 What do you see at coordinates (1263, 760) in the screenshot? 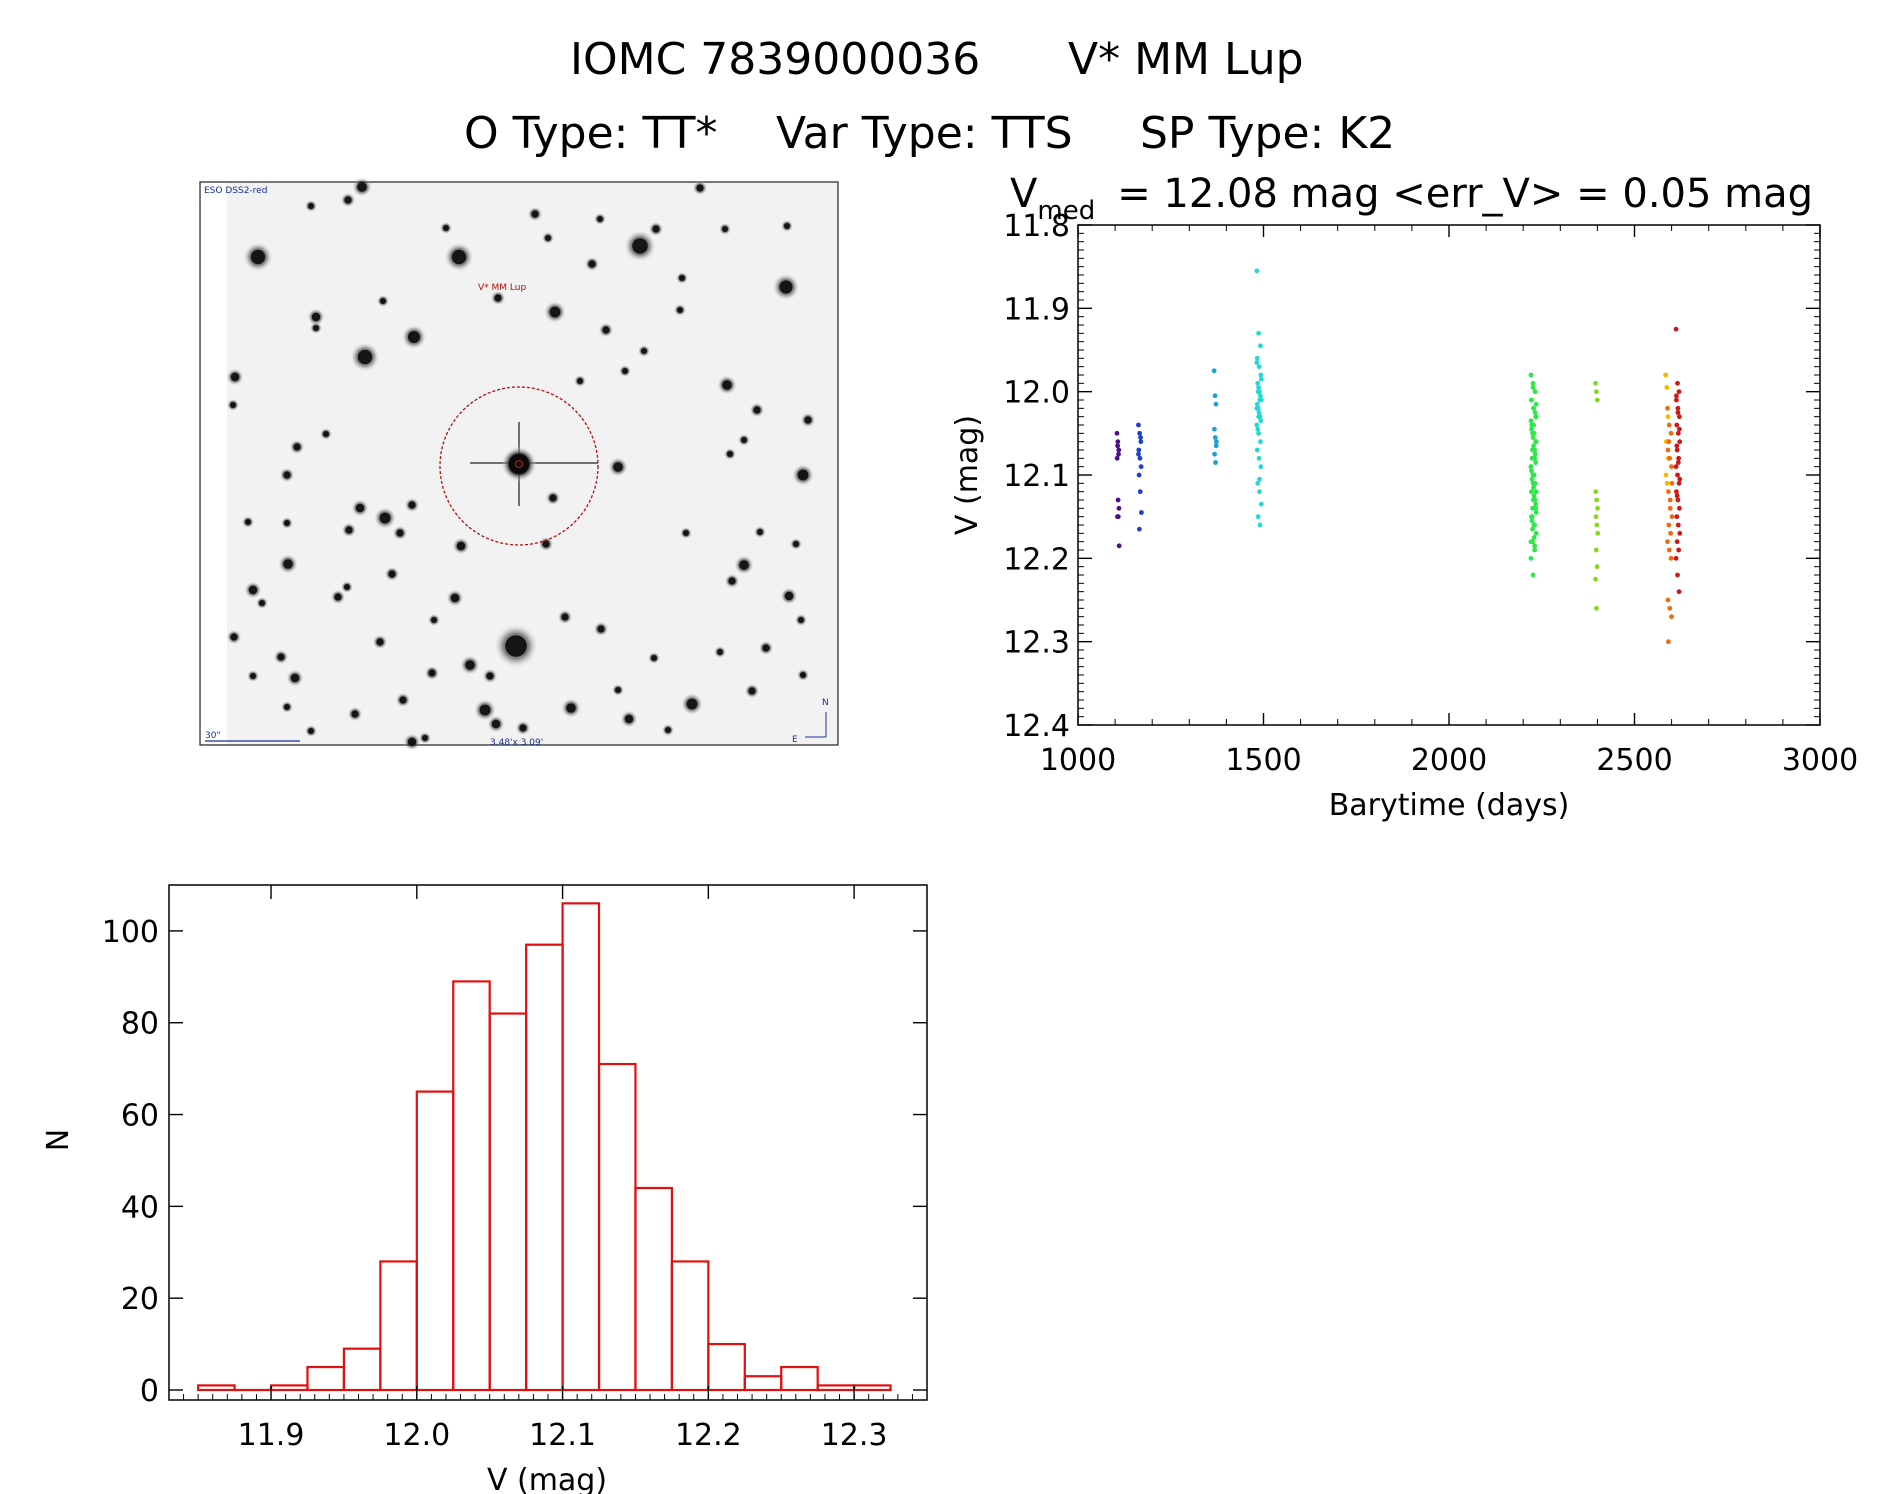
I see `lc-xtick-label: 1500` at bounding box center [1263, 760].